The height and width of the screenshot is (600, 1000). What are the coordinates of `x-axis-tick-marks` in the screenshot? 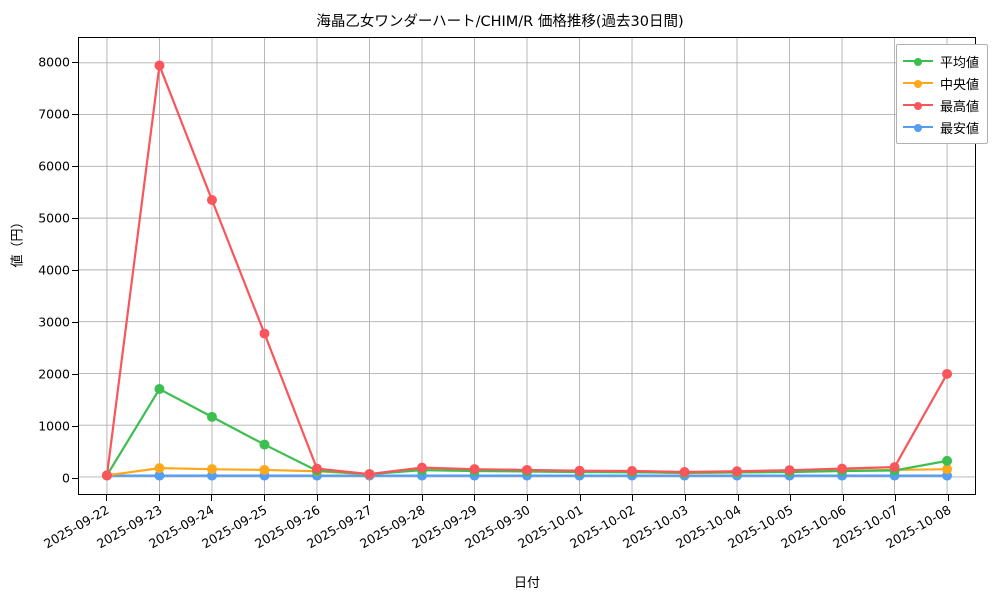 It's located at (527, 498).